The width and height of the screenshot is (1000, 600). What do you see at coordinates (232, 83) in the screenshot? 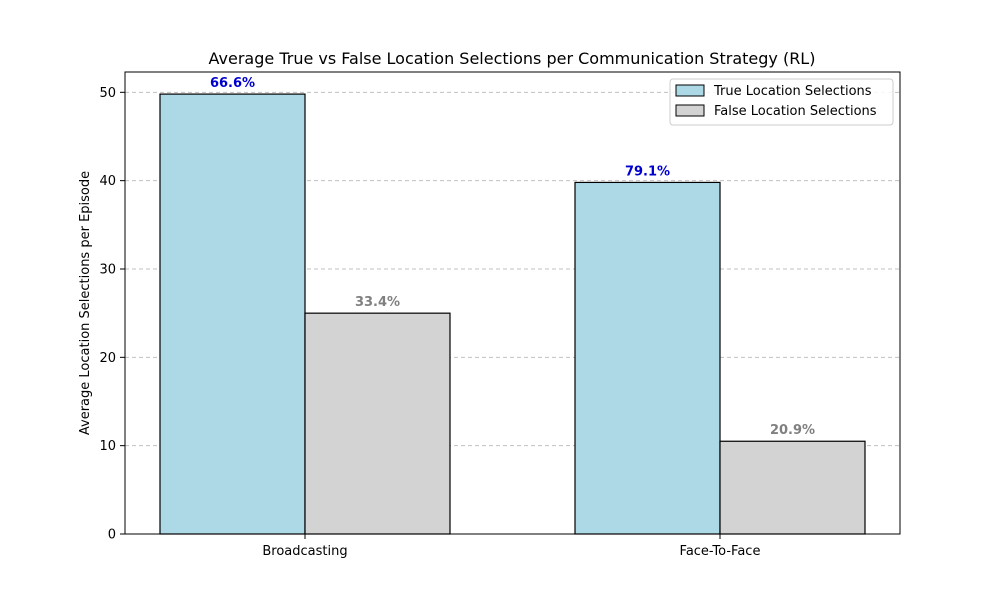
I see `bar-data-label: 66.6%` at bounding box center [232, 83].